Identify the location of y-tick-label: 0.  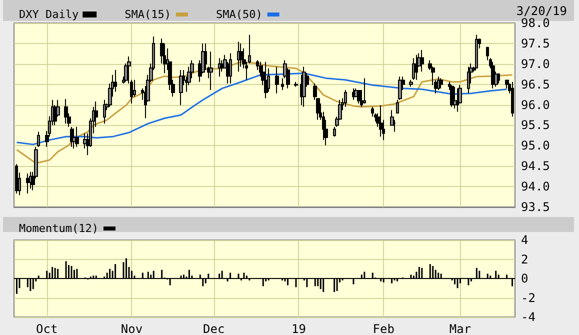
(524, 279).